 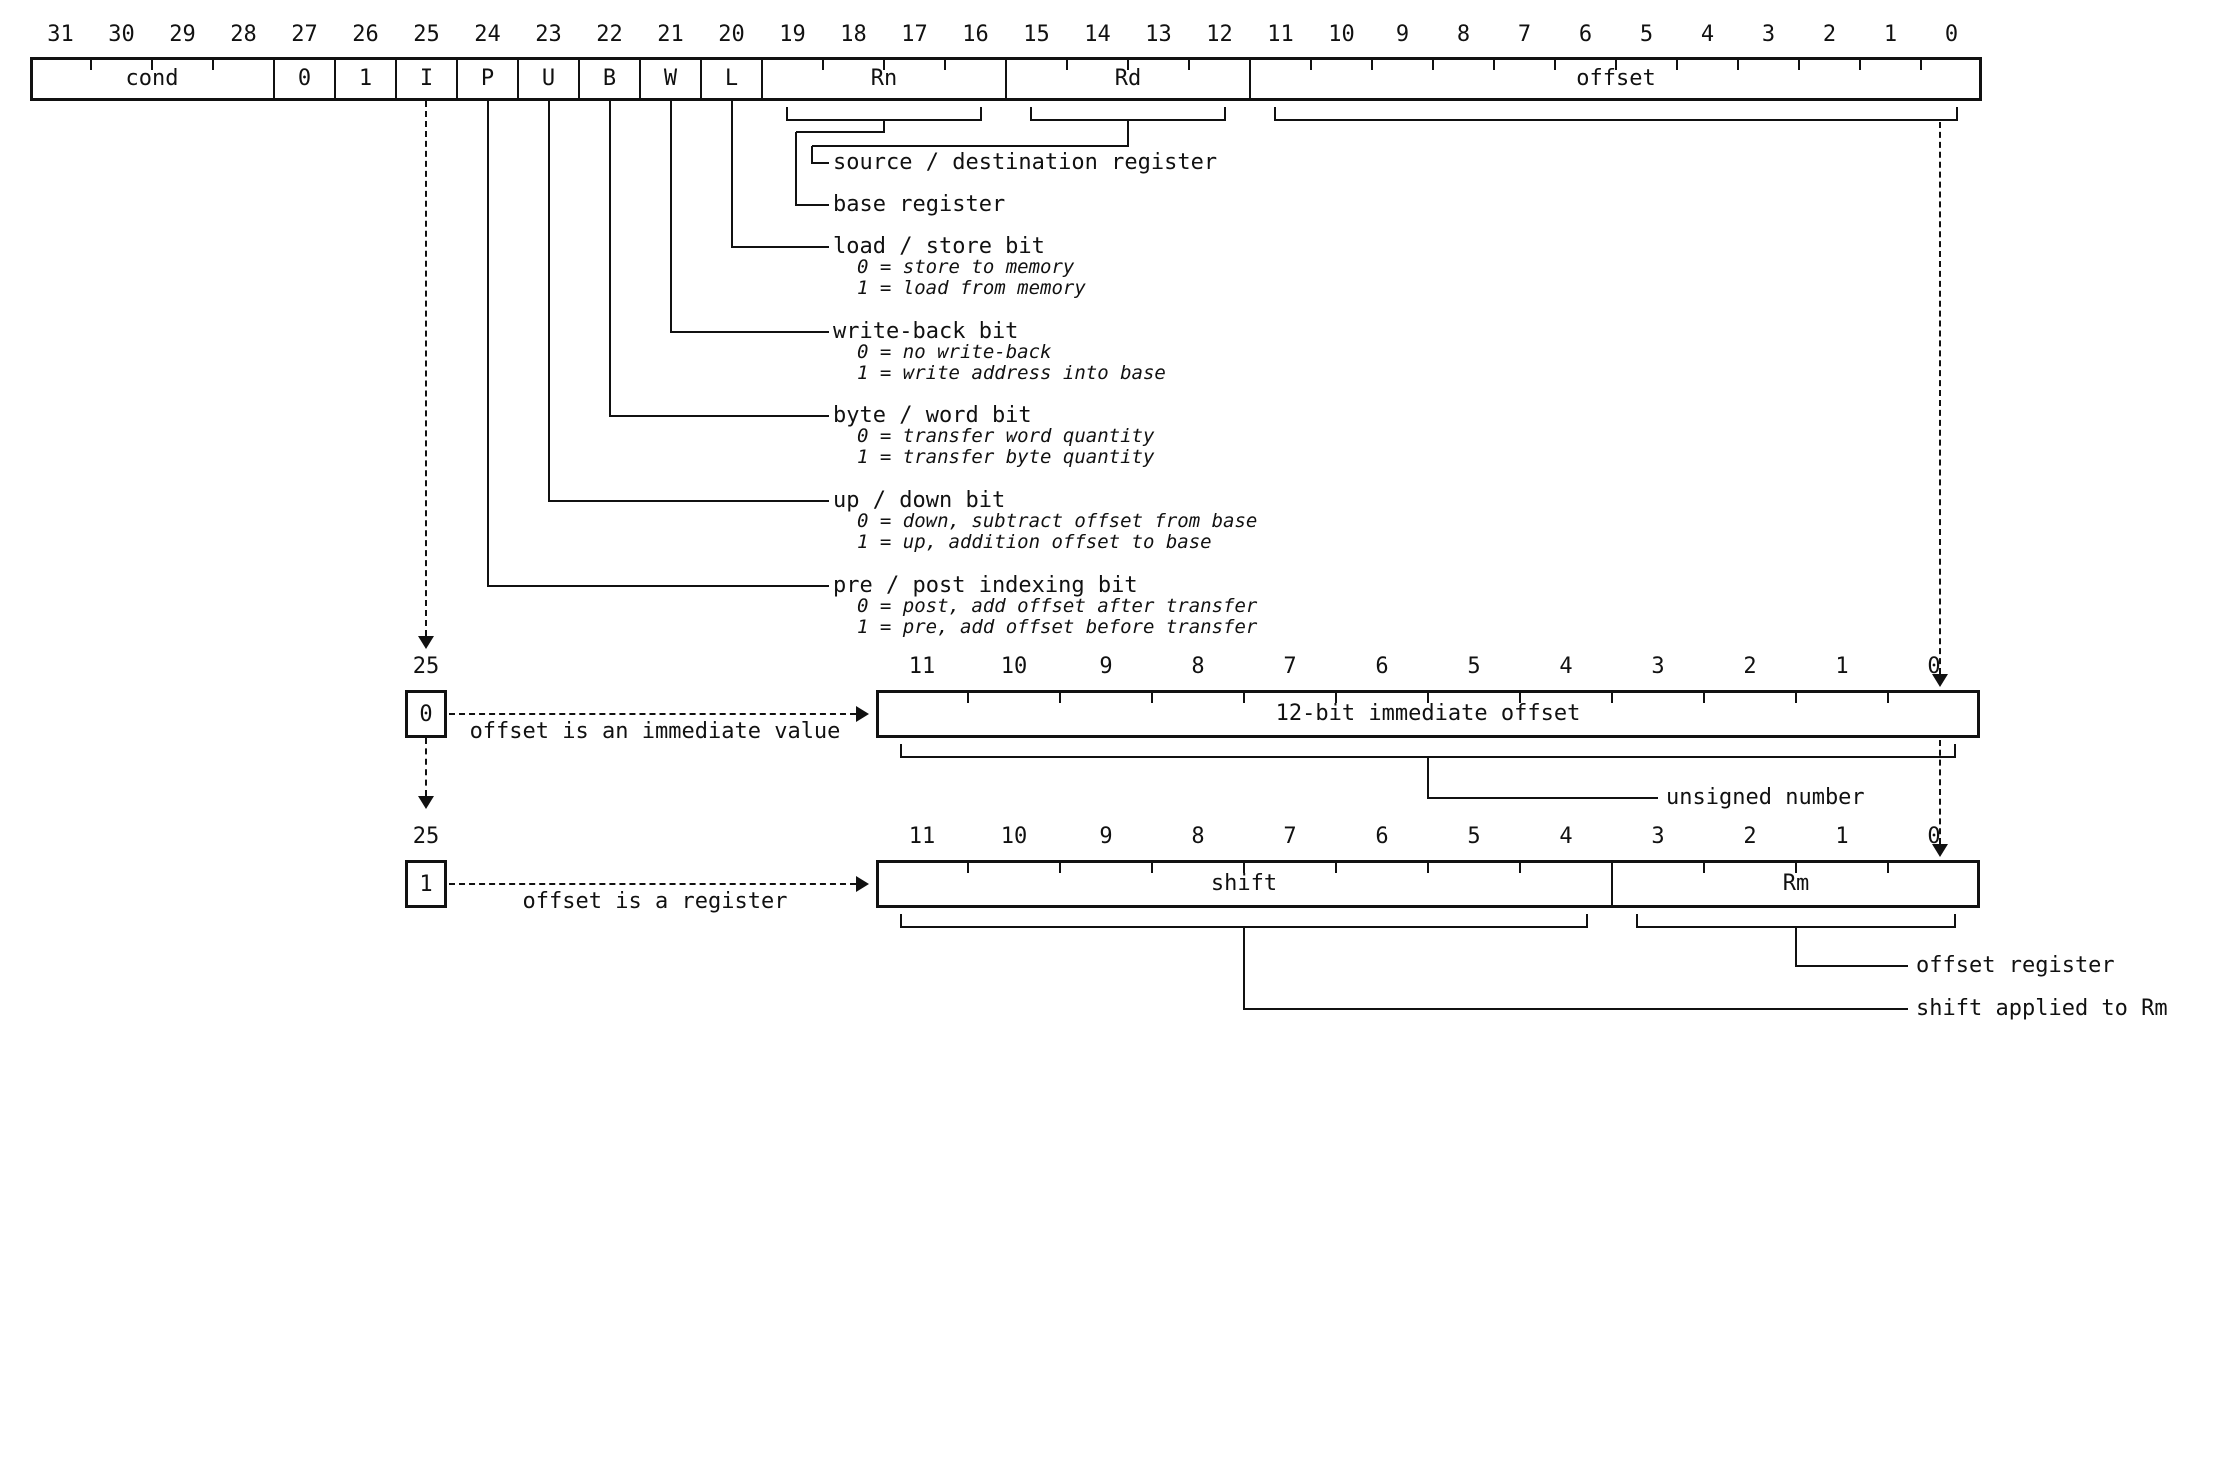 What do you see at coordinates (932, 415) in the screenshot?
I see `annotation-label: byte / word bit` at bounding box center [932, 415].